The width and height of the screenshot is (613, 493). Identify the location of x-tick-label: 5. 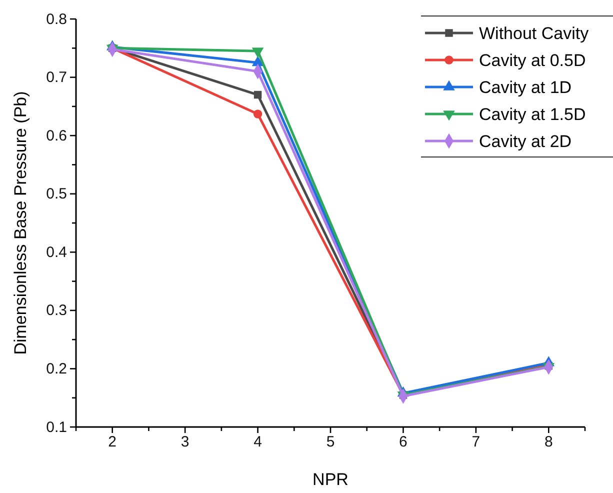
(330, 442).